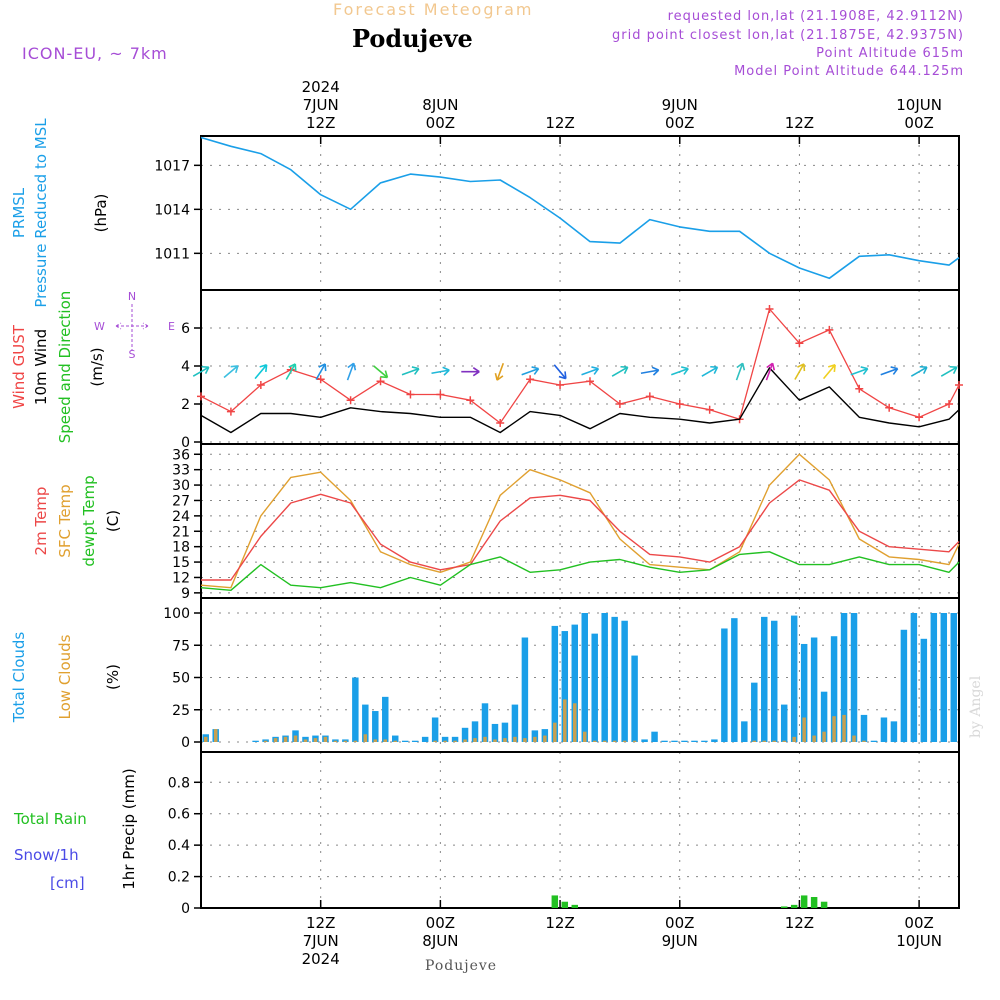  What do you see at coordinates (132, 327) in the screenshot?
I see `compass-rose-icon` at bounding box center [132, 327].